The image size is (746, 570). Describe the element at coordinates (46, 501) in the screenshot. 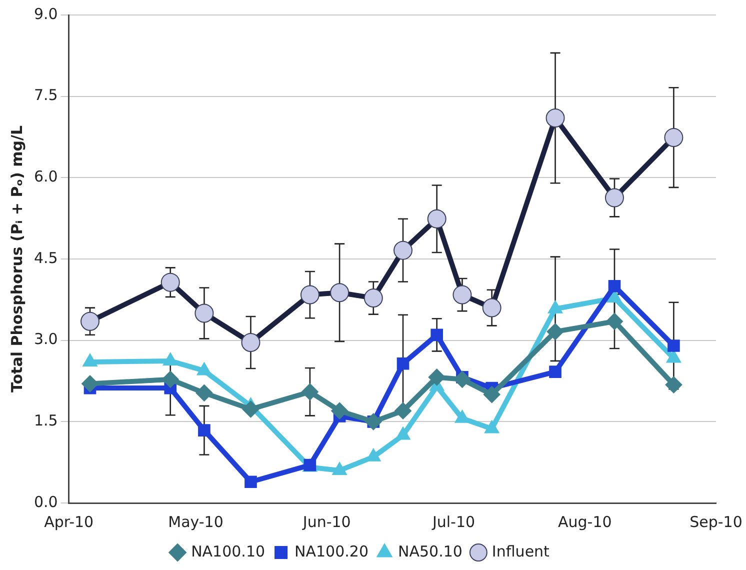

I see `y-tick-label: 0.0` at that location.